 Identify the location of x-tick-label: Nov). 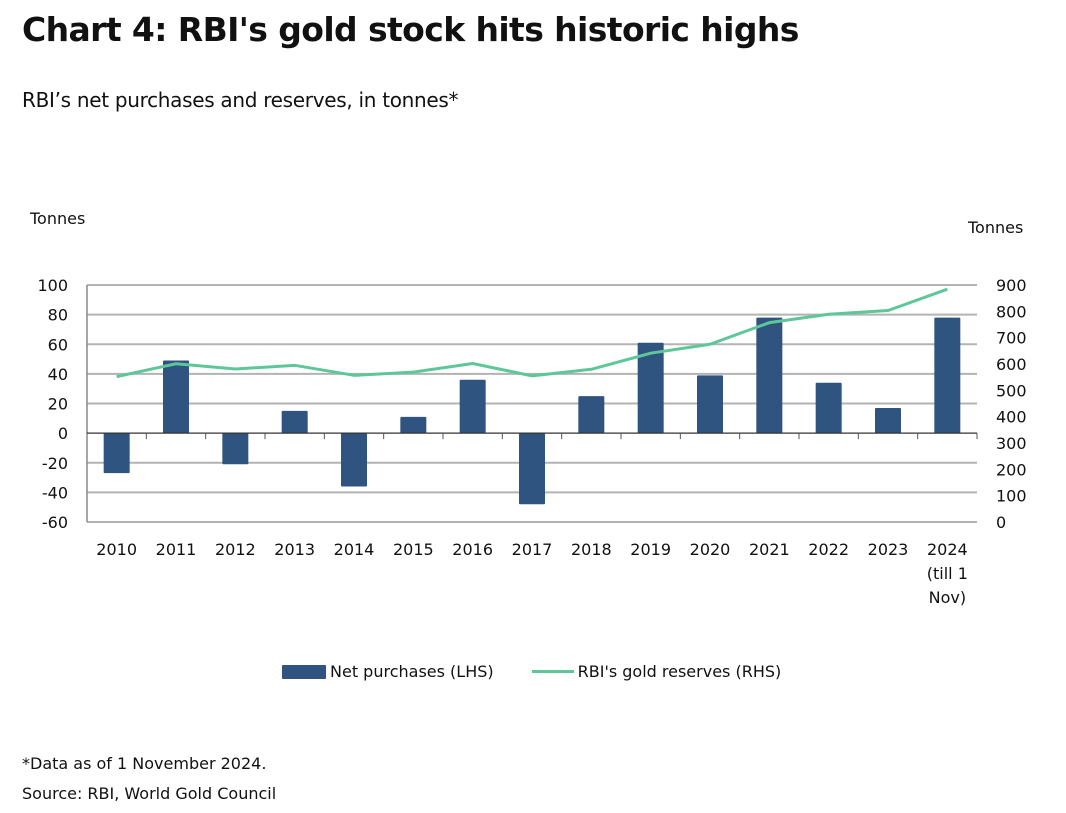
(947, 597).